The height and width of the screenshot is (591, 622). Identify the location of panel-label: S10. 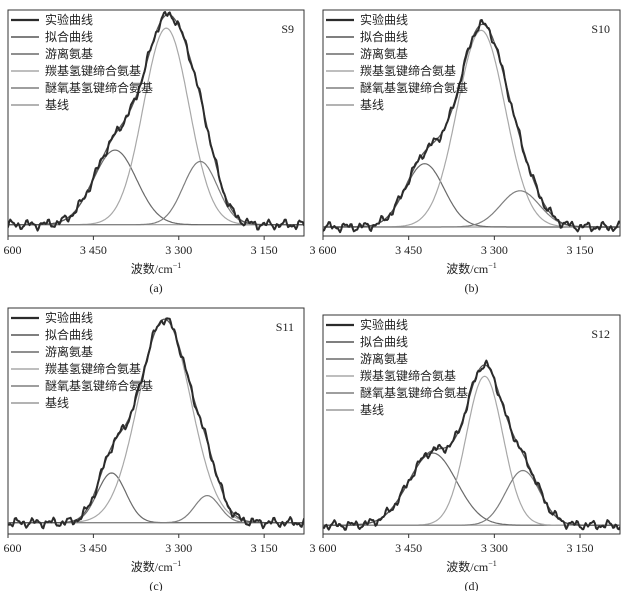
(600, 29).